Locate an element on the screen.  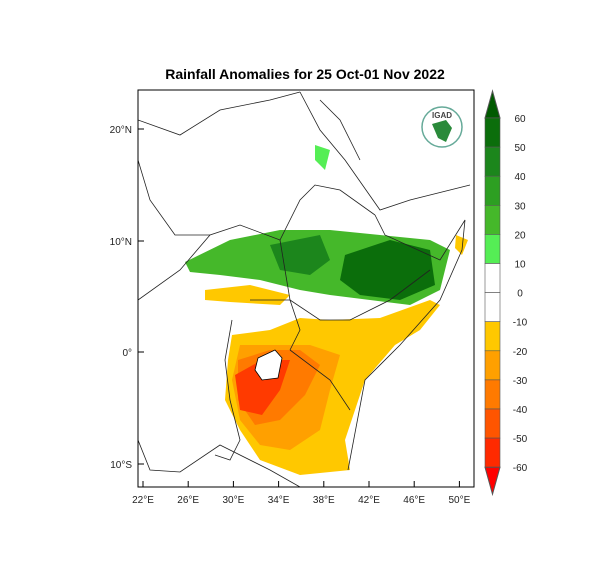
colorbar-label: 30 is located at coordinates (520, 206).